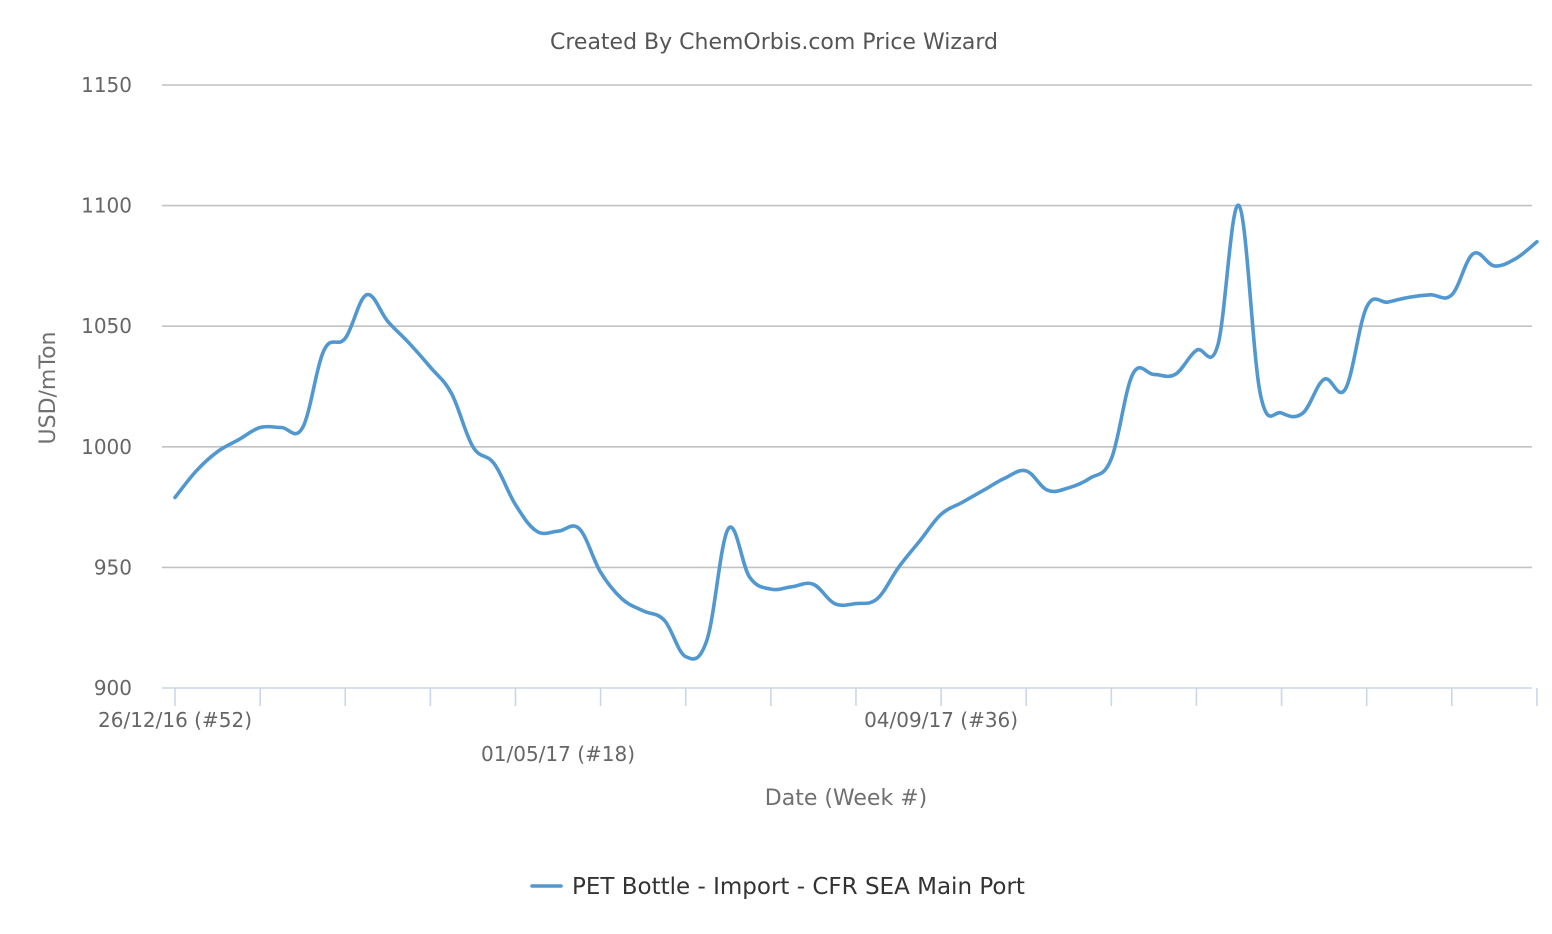 Image resolution: width=1552 pixels, height=934 pixels. Describe the element at coordinates (175, 720) in the screenshot. I see `x-tick-label-0: 26/12/16 (#52)` at that location.